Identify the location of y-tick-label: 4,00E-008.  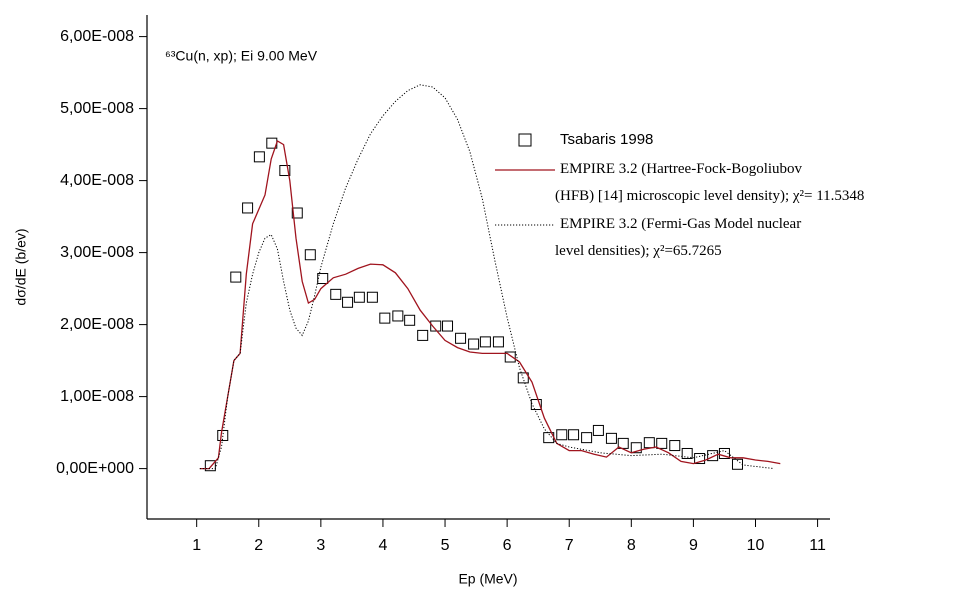
(97, 180).